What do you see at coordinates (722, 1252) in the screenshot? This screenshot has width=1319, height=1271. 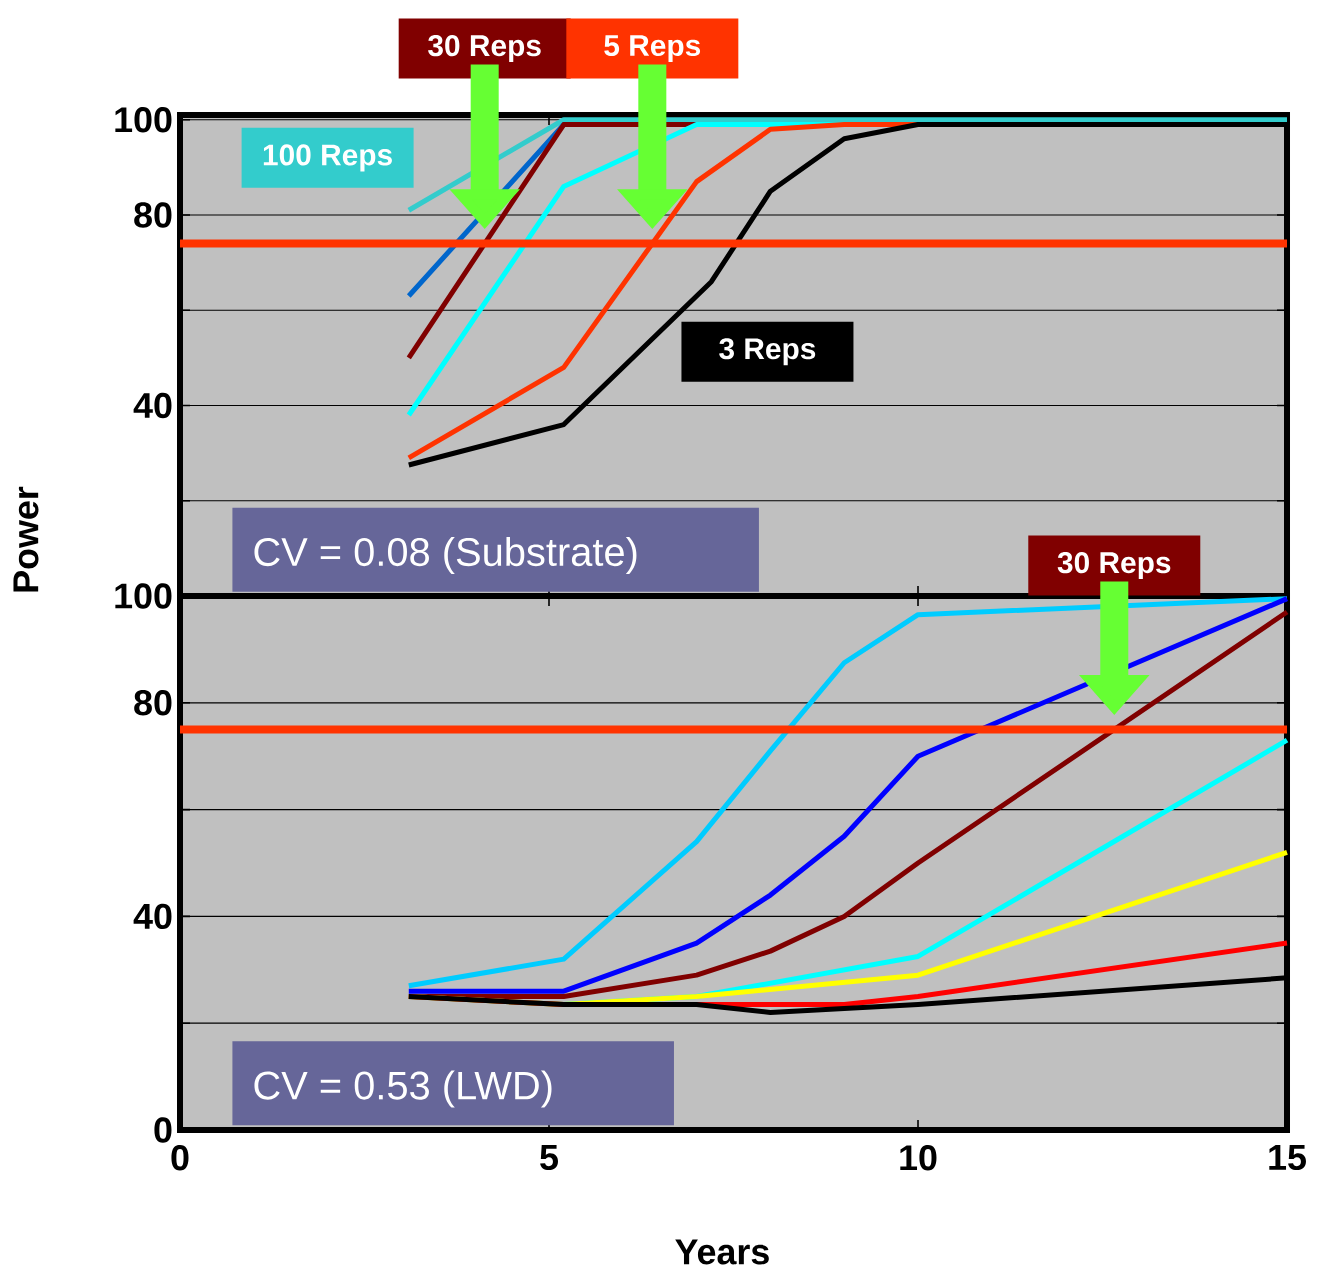 I see `x-axis-title: Years` at bounding box center [722, 1252].